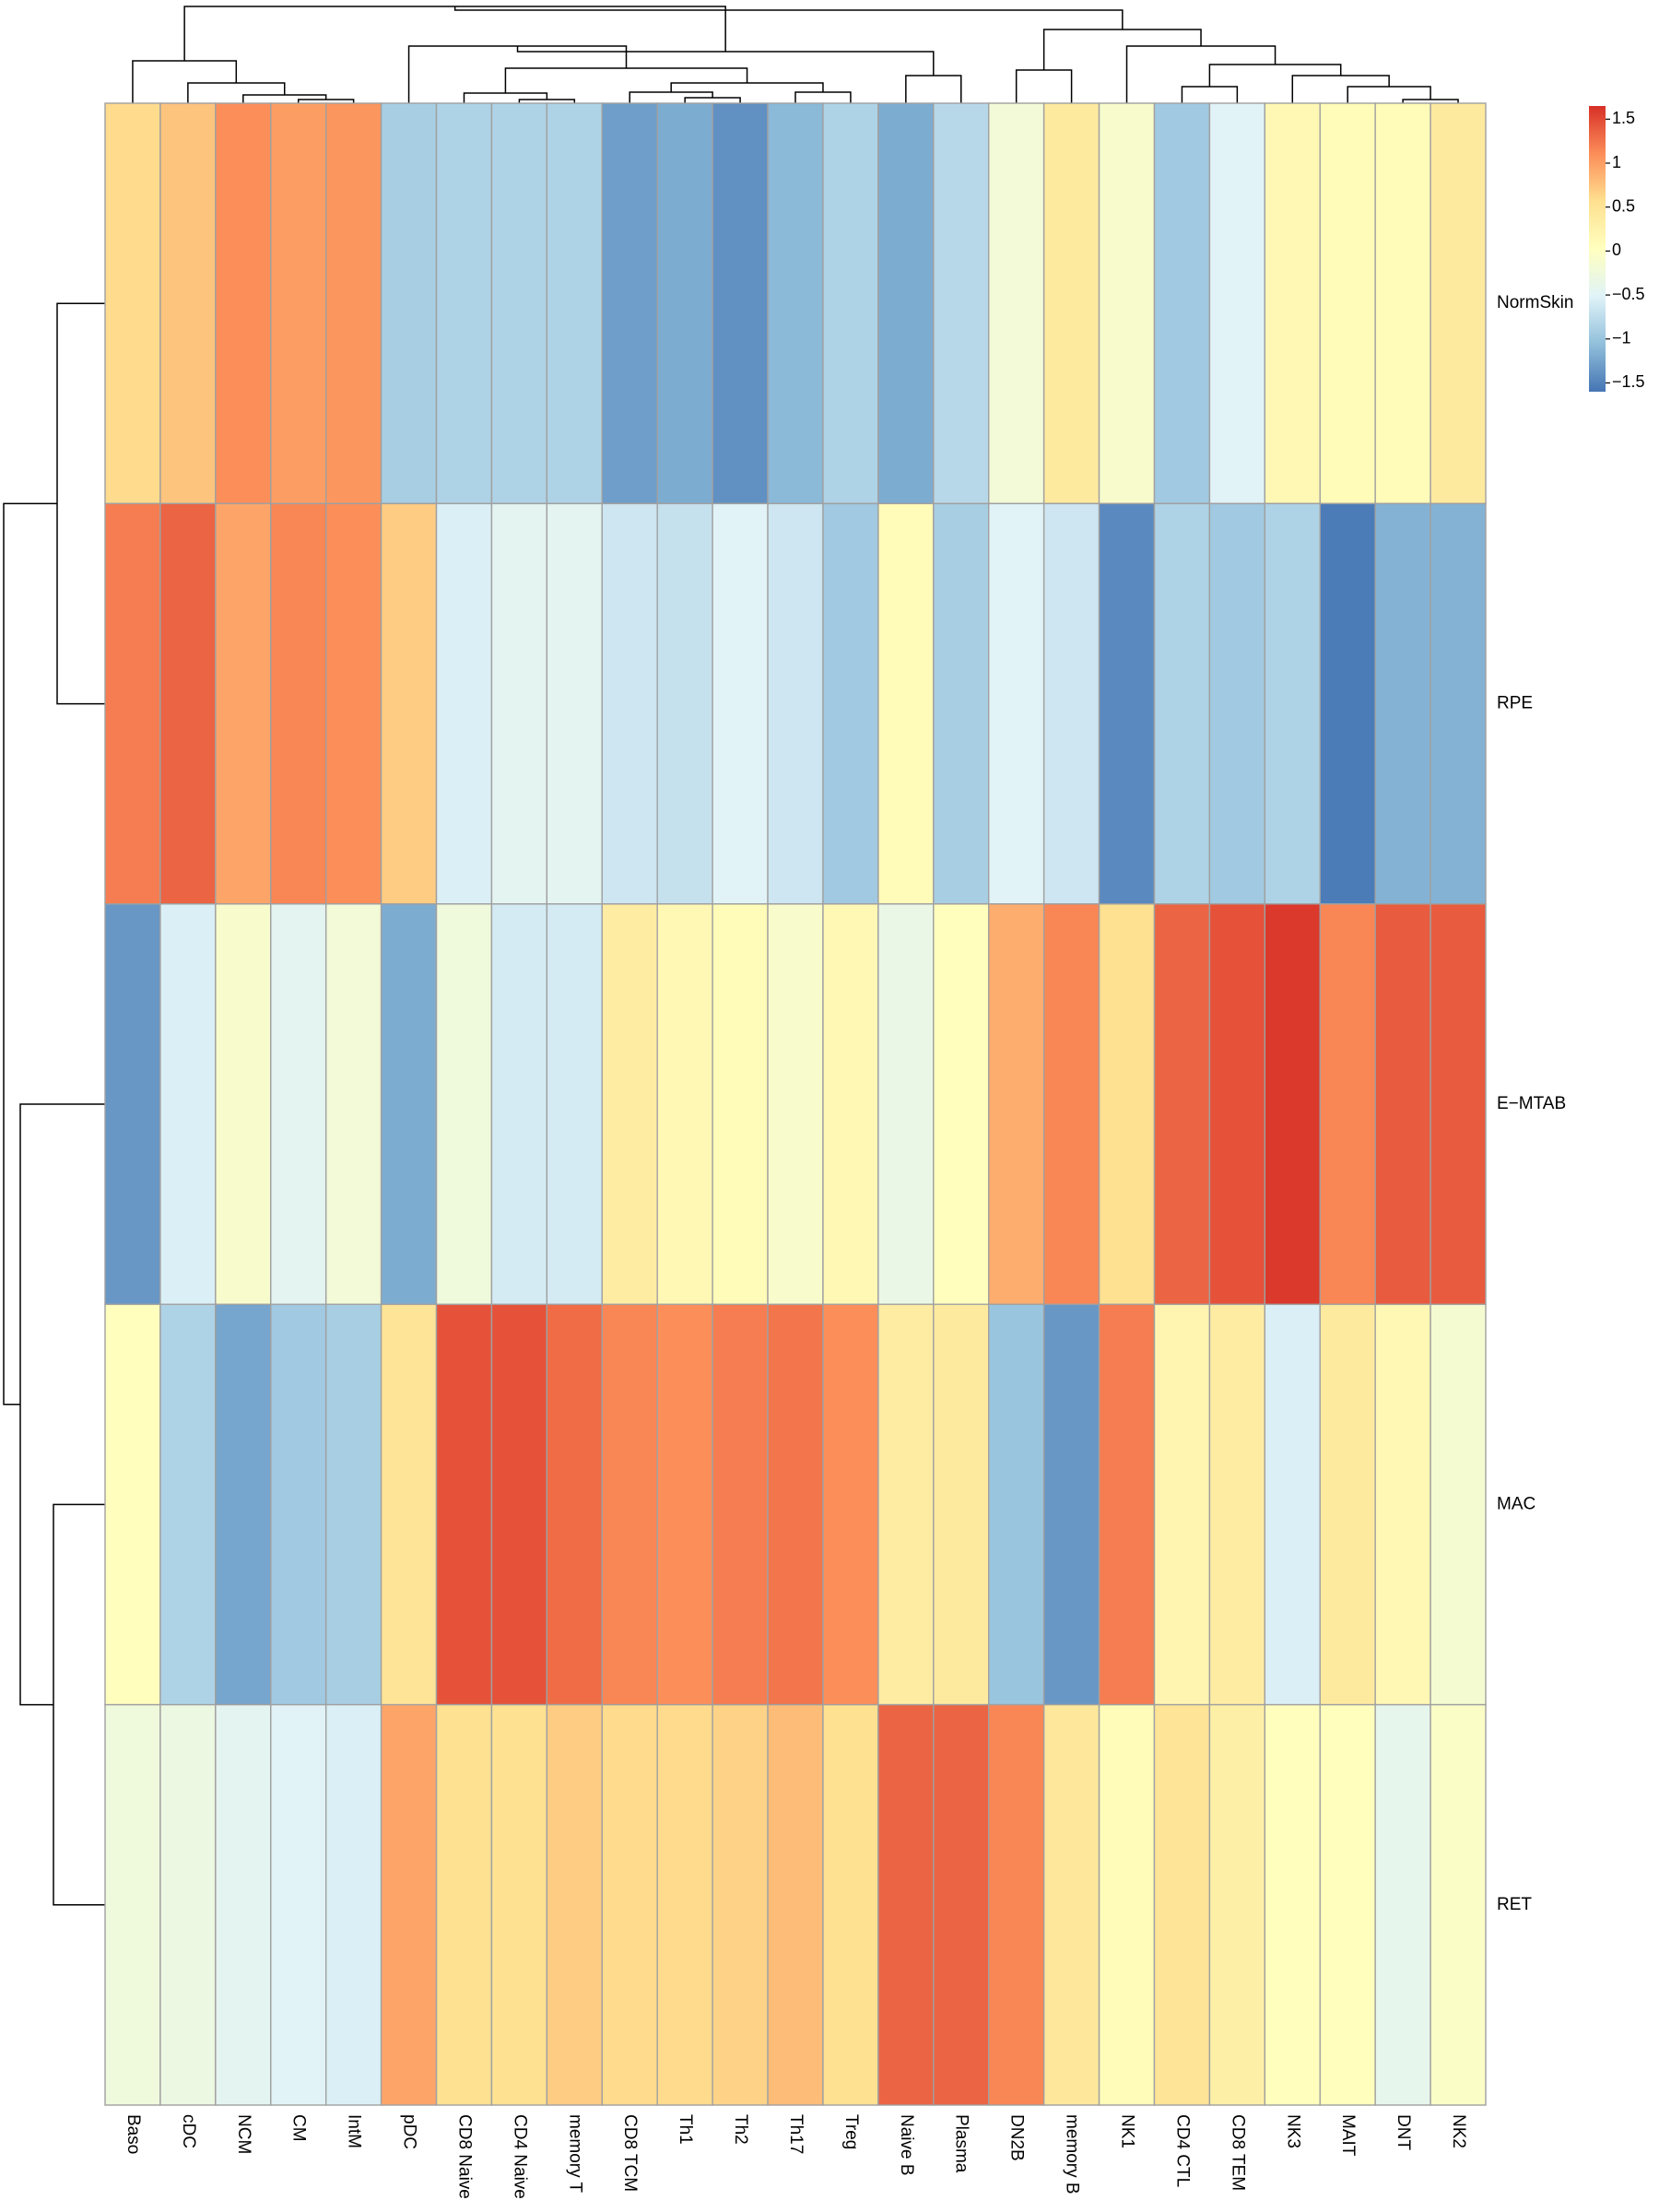  Describe the element at coordinates (1237, 2152) in the screenshot. I see `column-label: CD8 TEM` at that location.